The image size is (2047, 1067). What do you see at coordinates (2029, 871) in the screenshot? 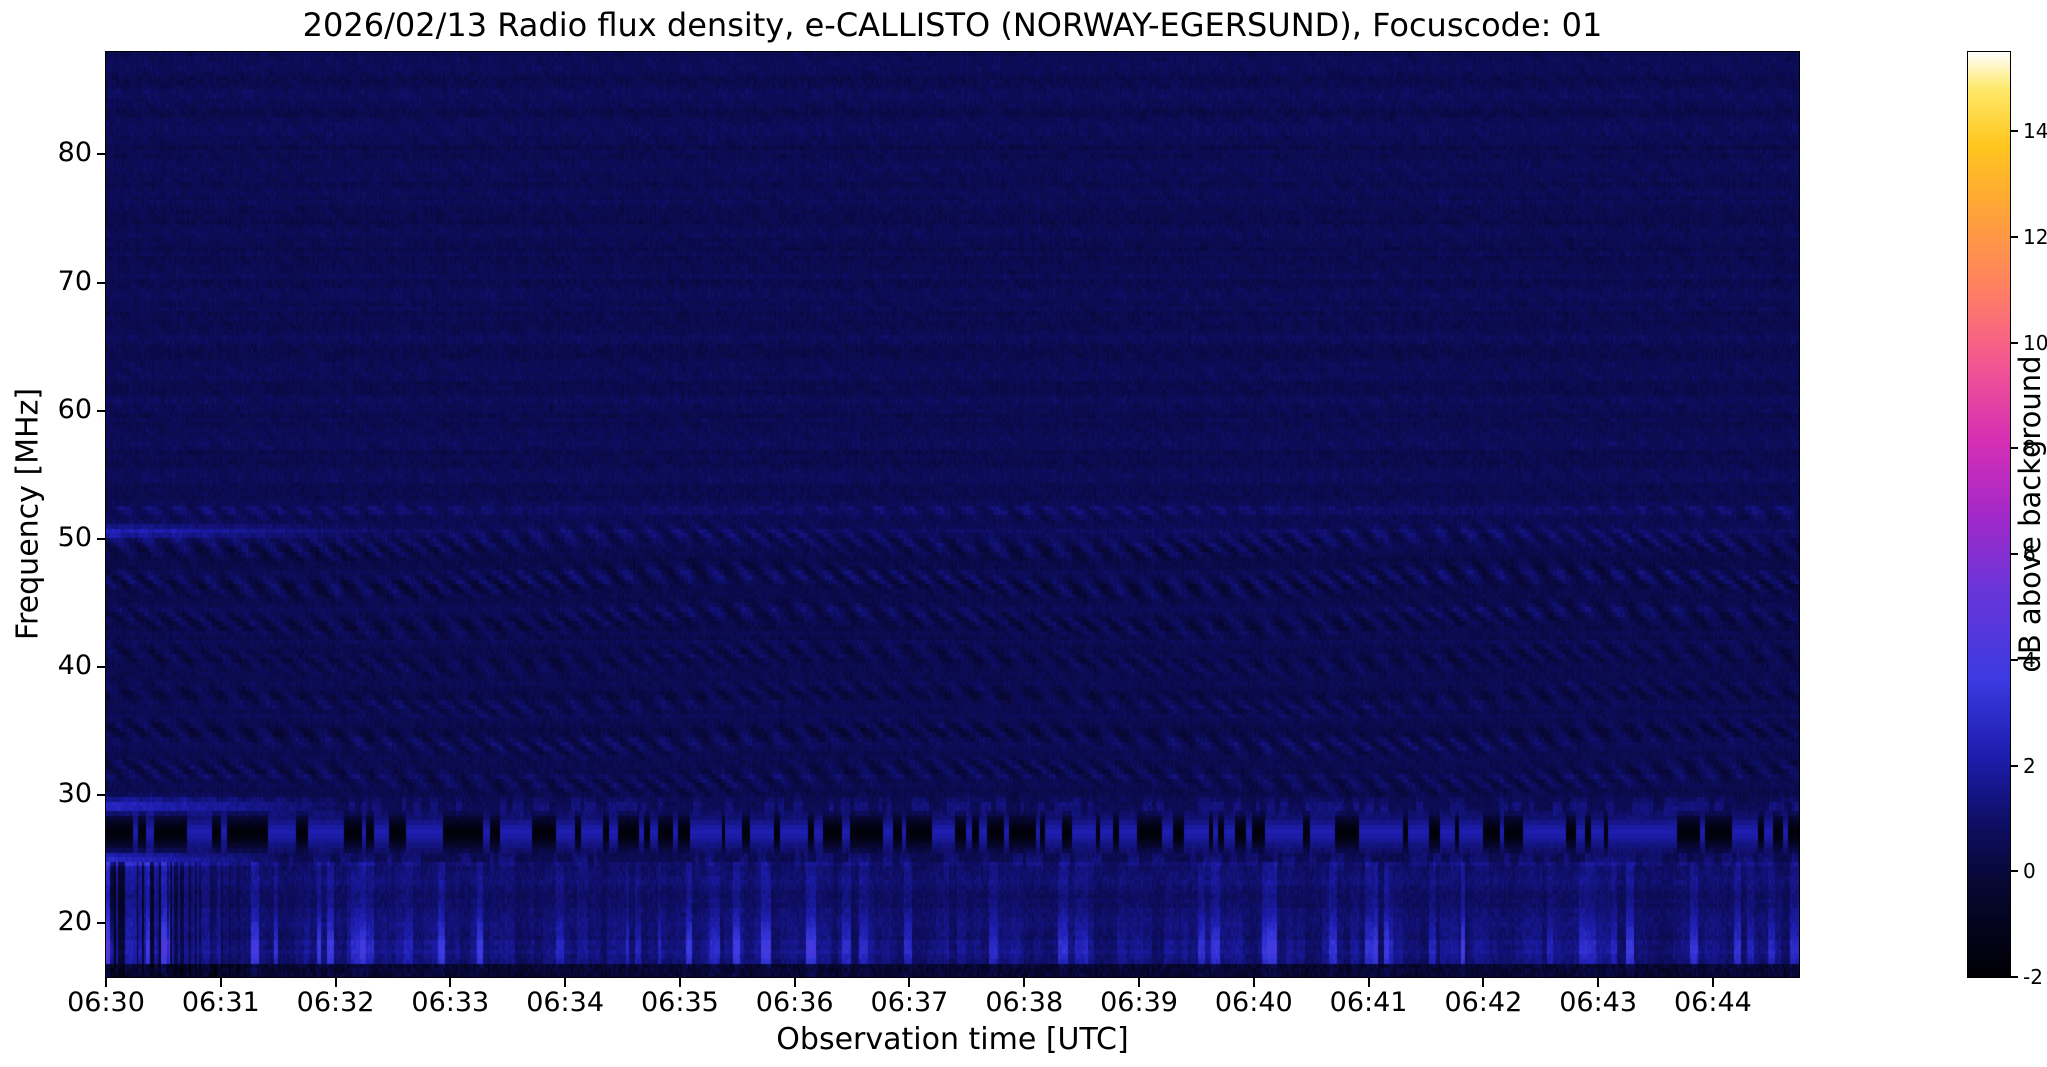
I see `colorbar-tick-label: 0` at bounding box center [2029, 871].